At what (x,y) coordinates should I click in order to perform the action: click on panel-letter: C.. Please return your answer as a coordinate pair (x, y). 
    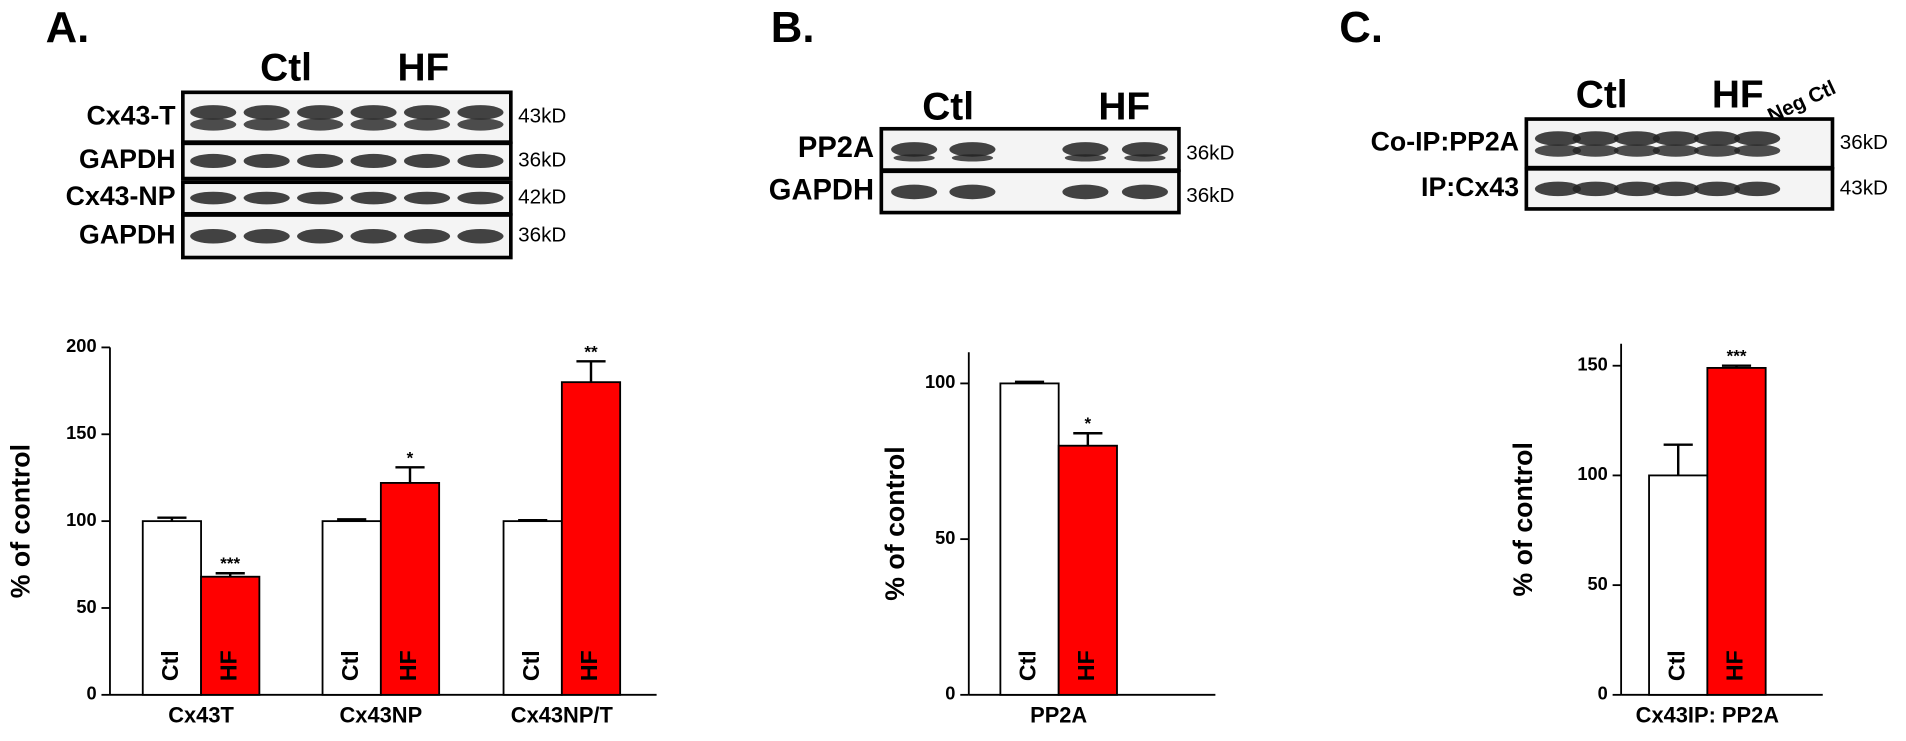
    Looking at the image, I should click on (1361, 27).